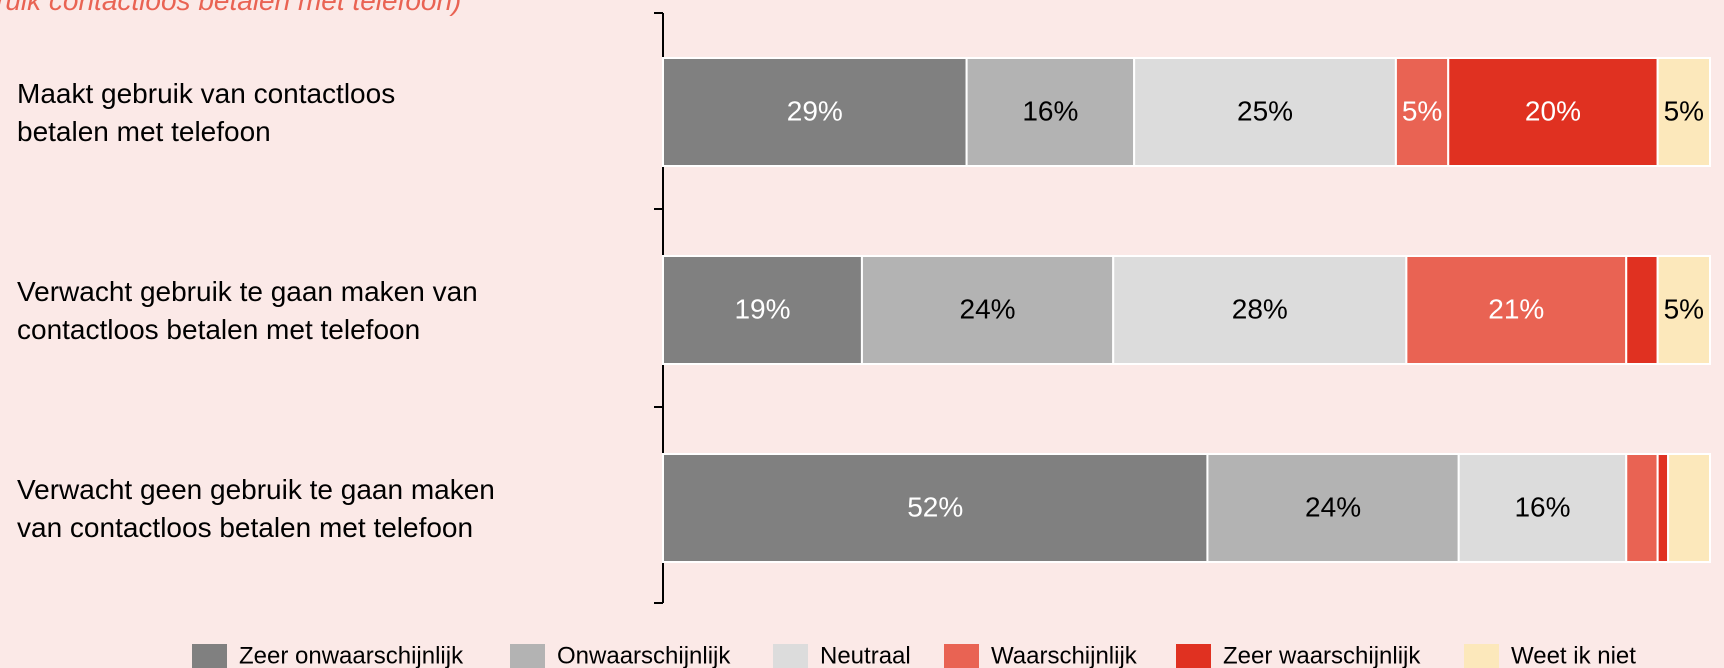 Image resolution: width=1724 pixels, height=668 pixels. What do you see at coordinates (644, 655) in the screenshot?
I see `legend-label: Onwaarschijnlijk` at bounding box center [644, 655].